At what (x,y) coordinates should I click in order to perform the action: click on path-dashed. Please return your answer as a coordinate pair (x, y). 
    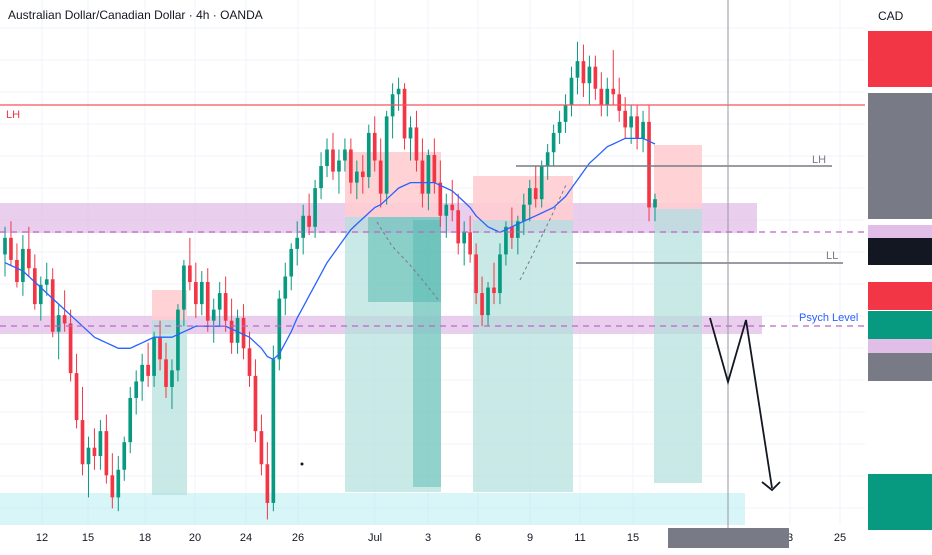
    Looking at the image, I should click on (408, 262).